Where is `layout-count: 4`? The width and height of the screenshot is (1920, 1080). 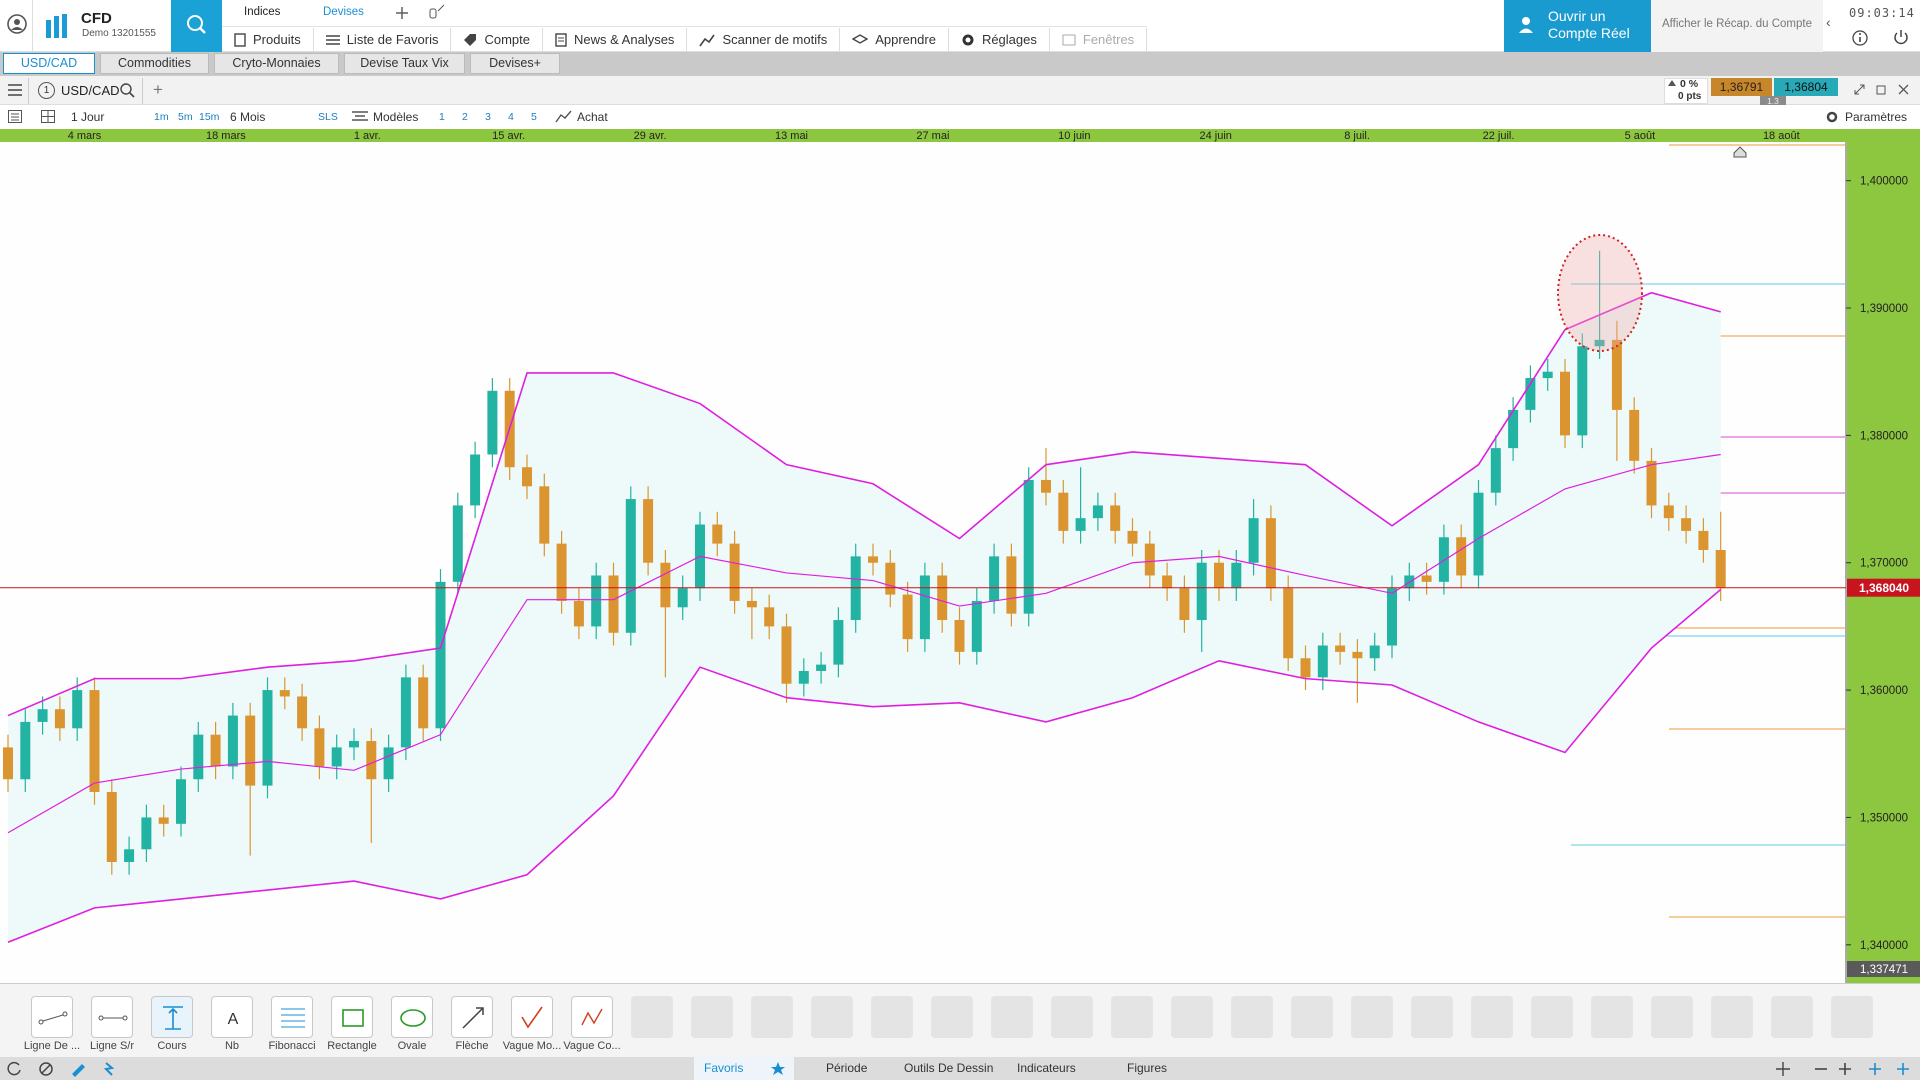
layout-count: 4 is located at coordinates (511, 117).